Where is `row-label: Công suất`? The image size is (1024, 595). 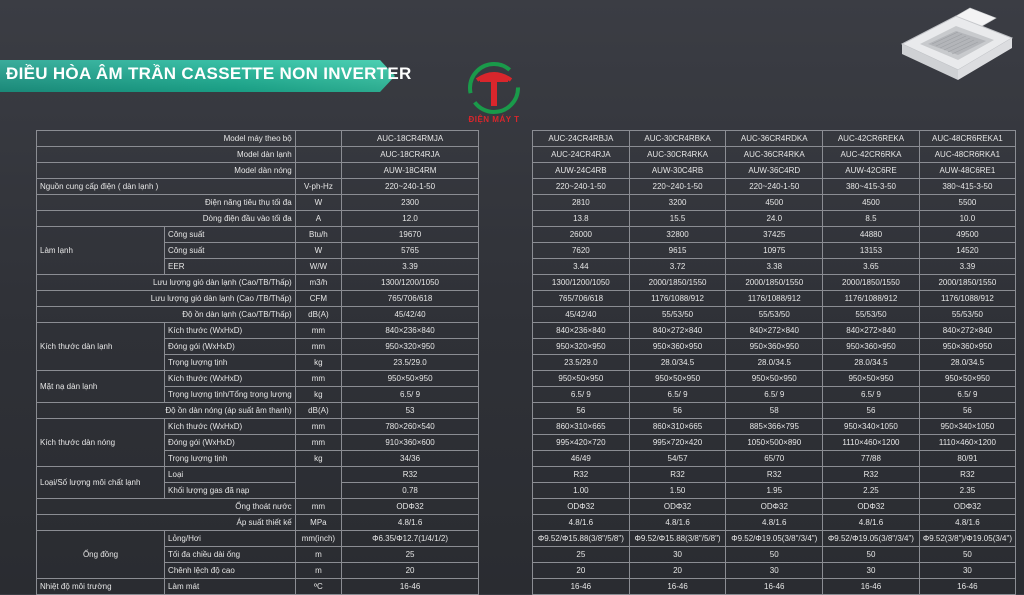
row-label: Công suất is located at coordinates (230, 234).